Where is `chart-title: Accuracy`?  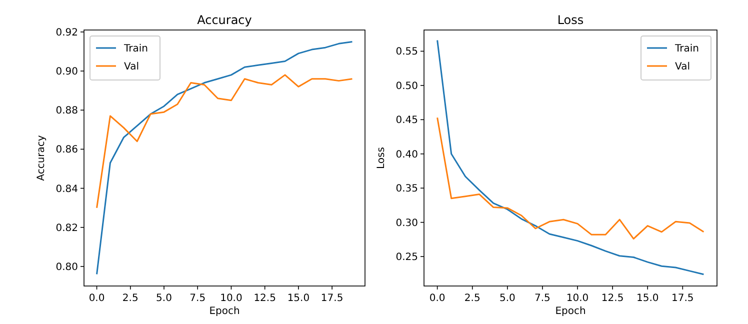 chart-title: Accuracy is located at coordinates (224, 20).